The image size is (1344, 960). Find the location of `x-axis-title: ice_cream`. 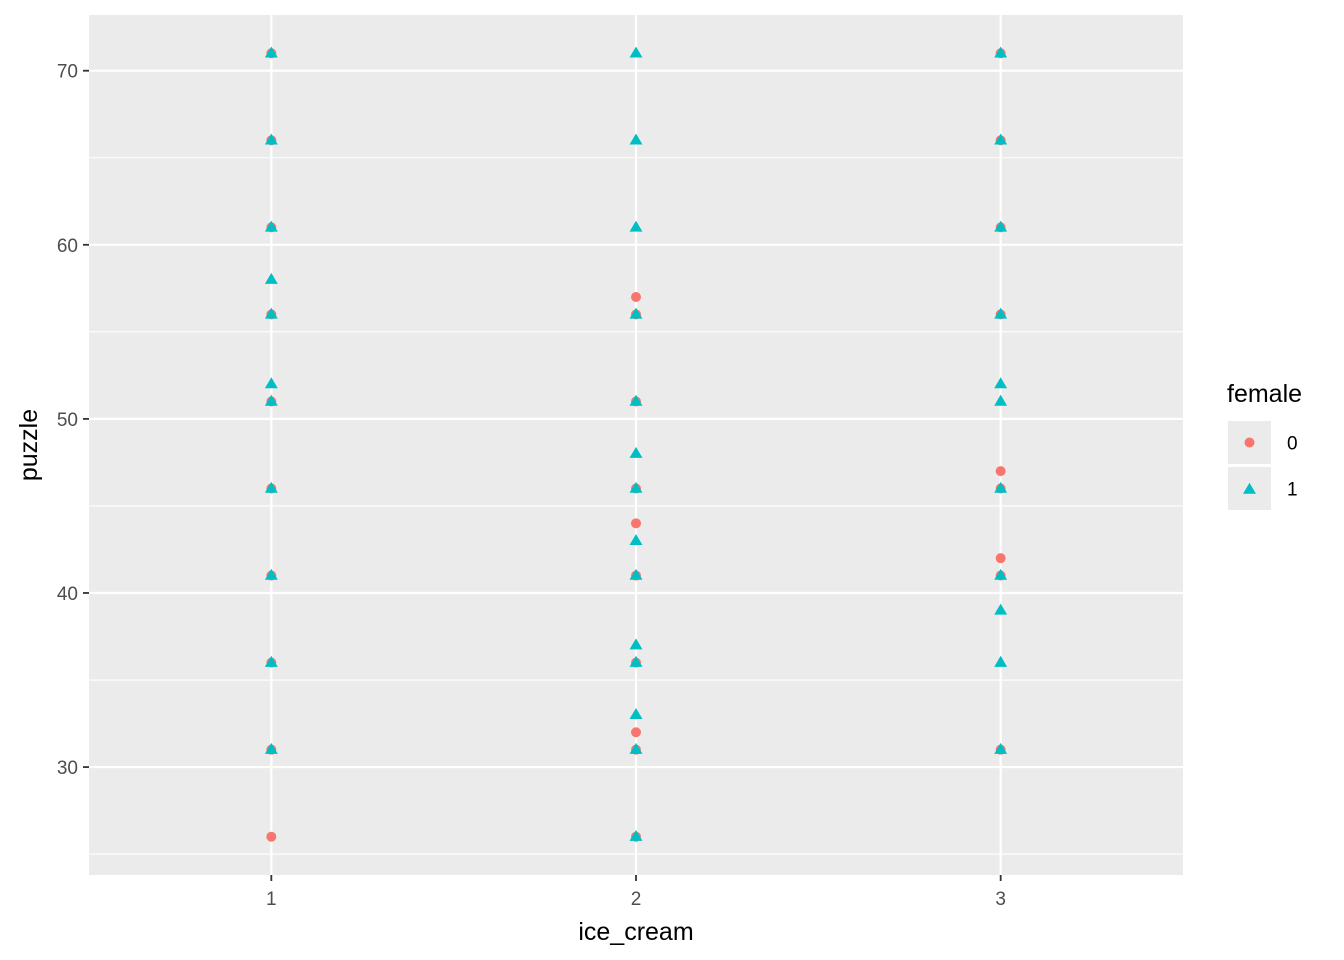

x-axis-title: ice_cream is located at coordinates (635, 932).